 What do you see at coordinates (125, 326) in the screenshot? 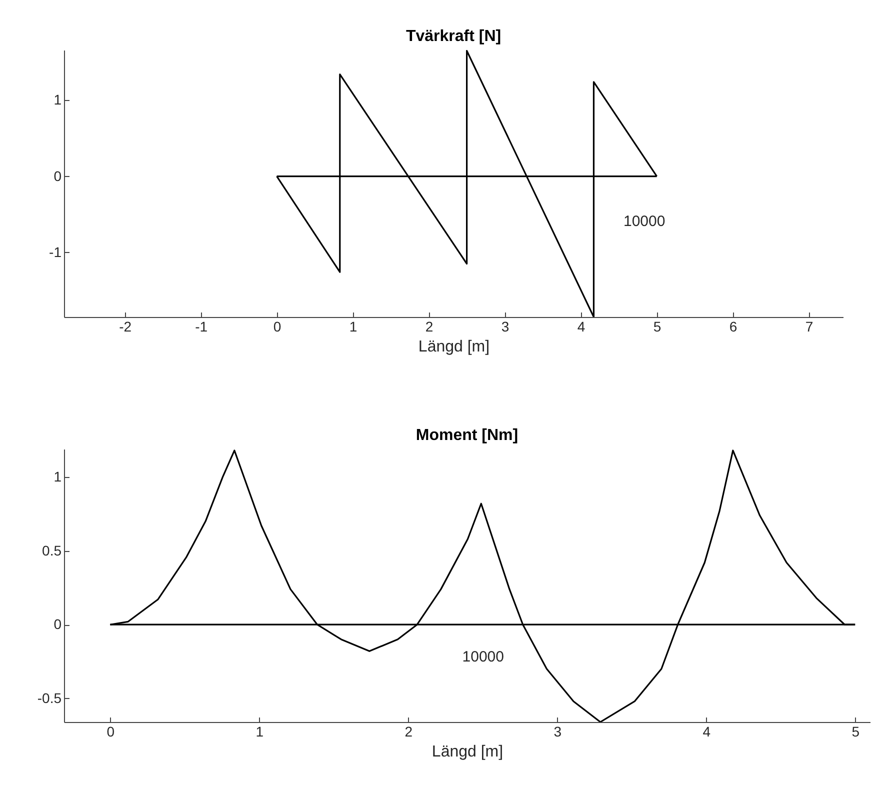
I see `x-tick-label: -2` at bounding box center [125, 326].